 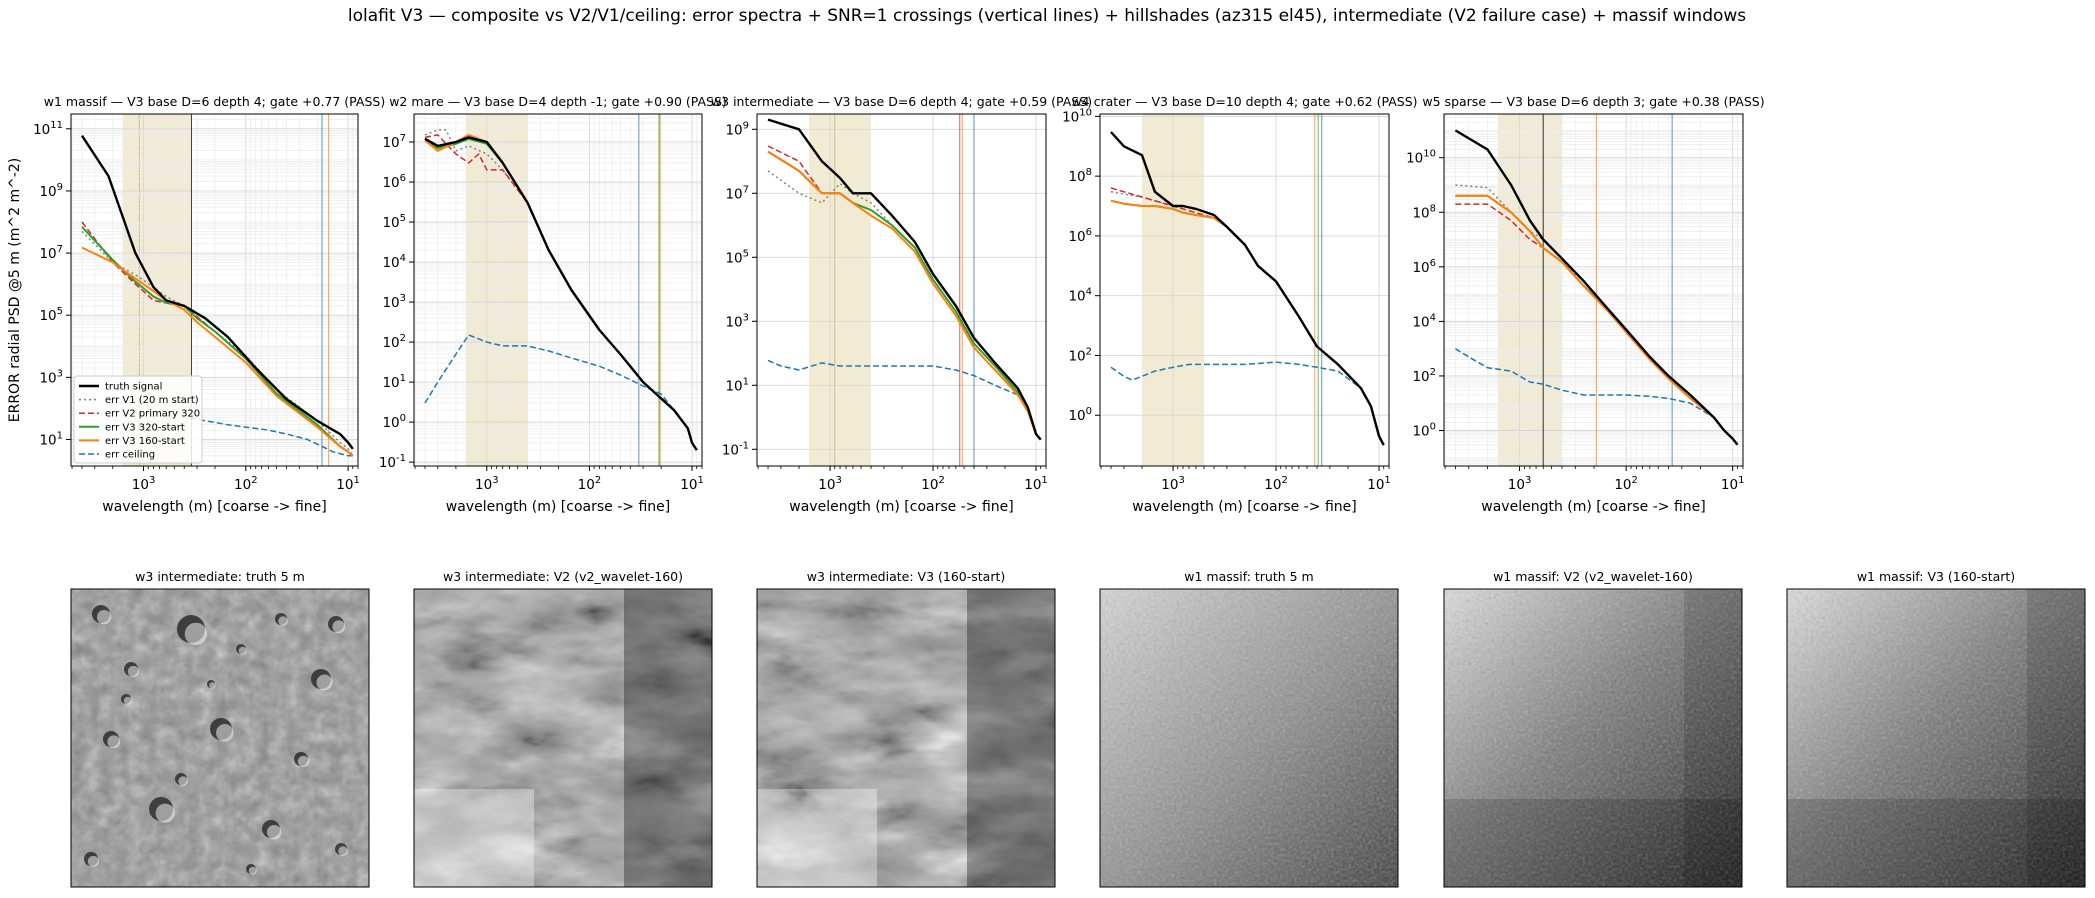 I want to click on hillshade-title: w3 intermediate: V3 (160-start), so click(x=906, y=576).